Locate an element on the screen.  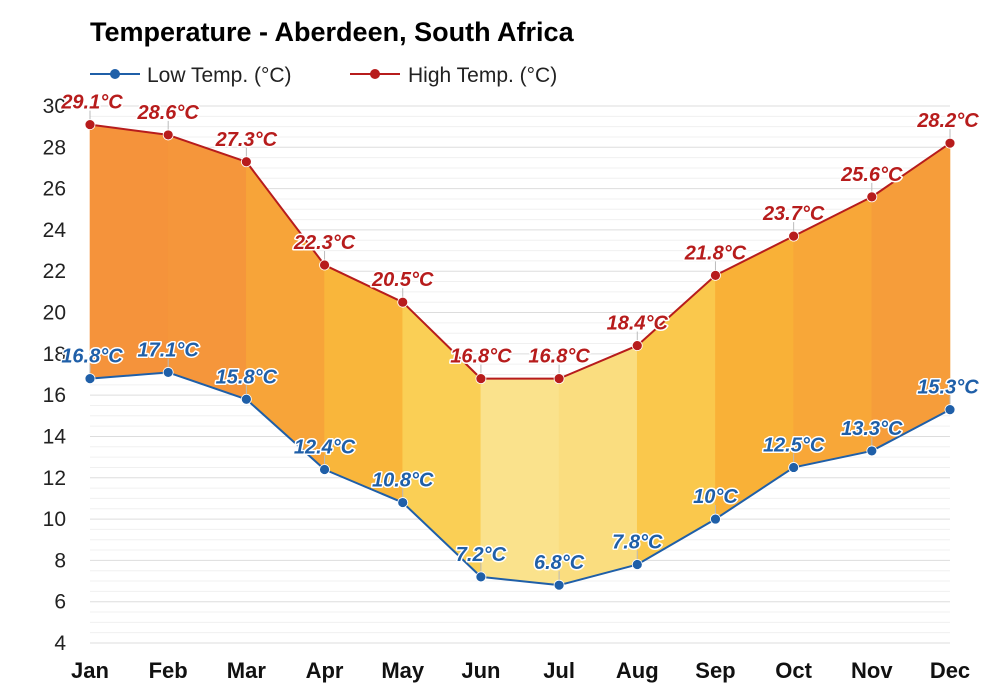
low-temp-label-jun: 7.2°C is located at coordinates (481, 555).